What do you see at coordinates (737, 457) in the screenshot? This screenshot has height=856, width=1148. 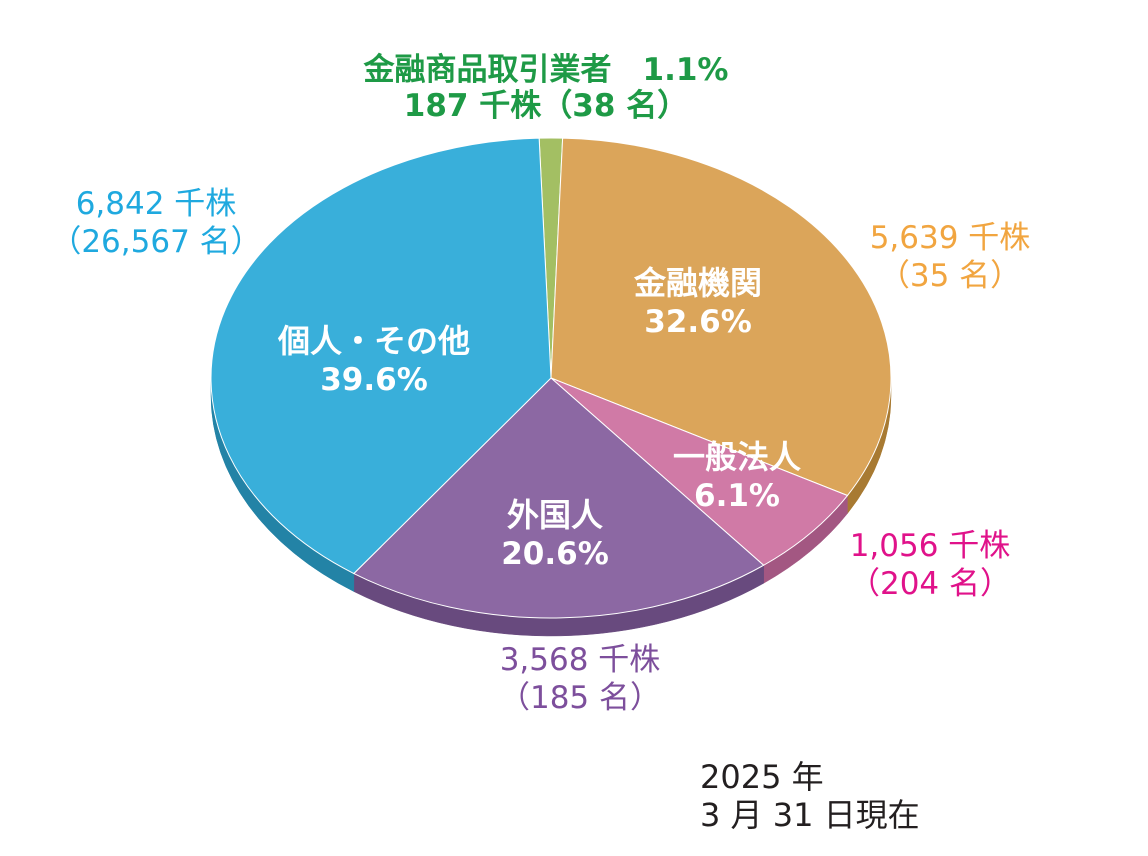 I see `slice-label-name-2: 一般法人` at bounding box center [737, 457].